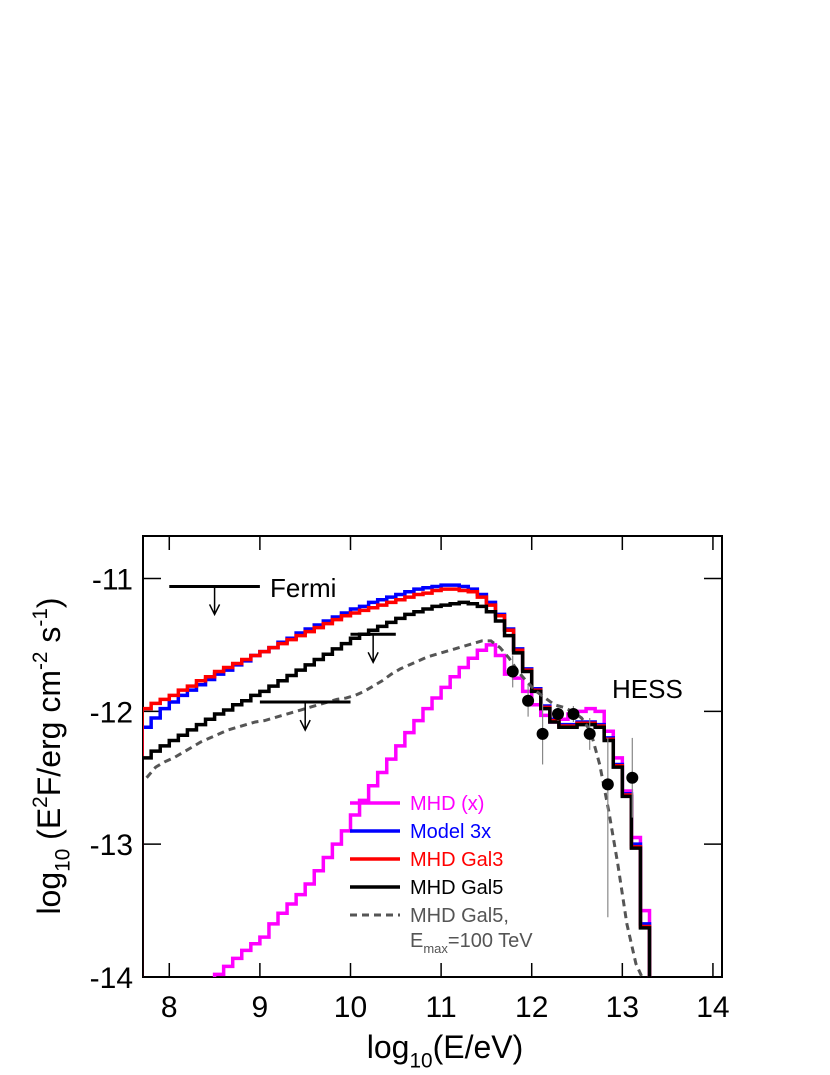 This screenshot has height=1075, width=830. What do you see at coordinates (441, 1007) in the screenshot?
I see `x-tick-label: 11` at bounding box center [441, 1007].